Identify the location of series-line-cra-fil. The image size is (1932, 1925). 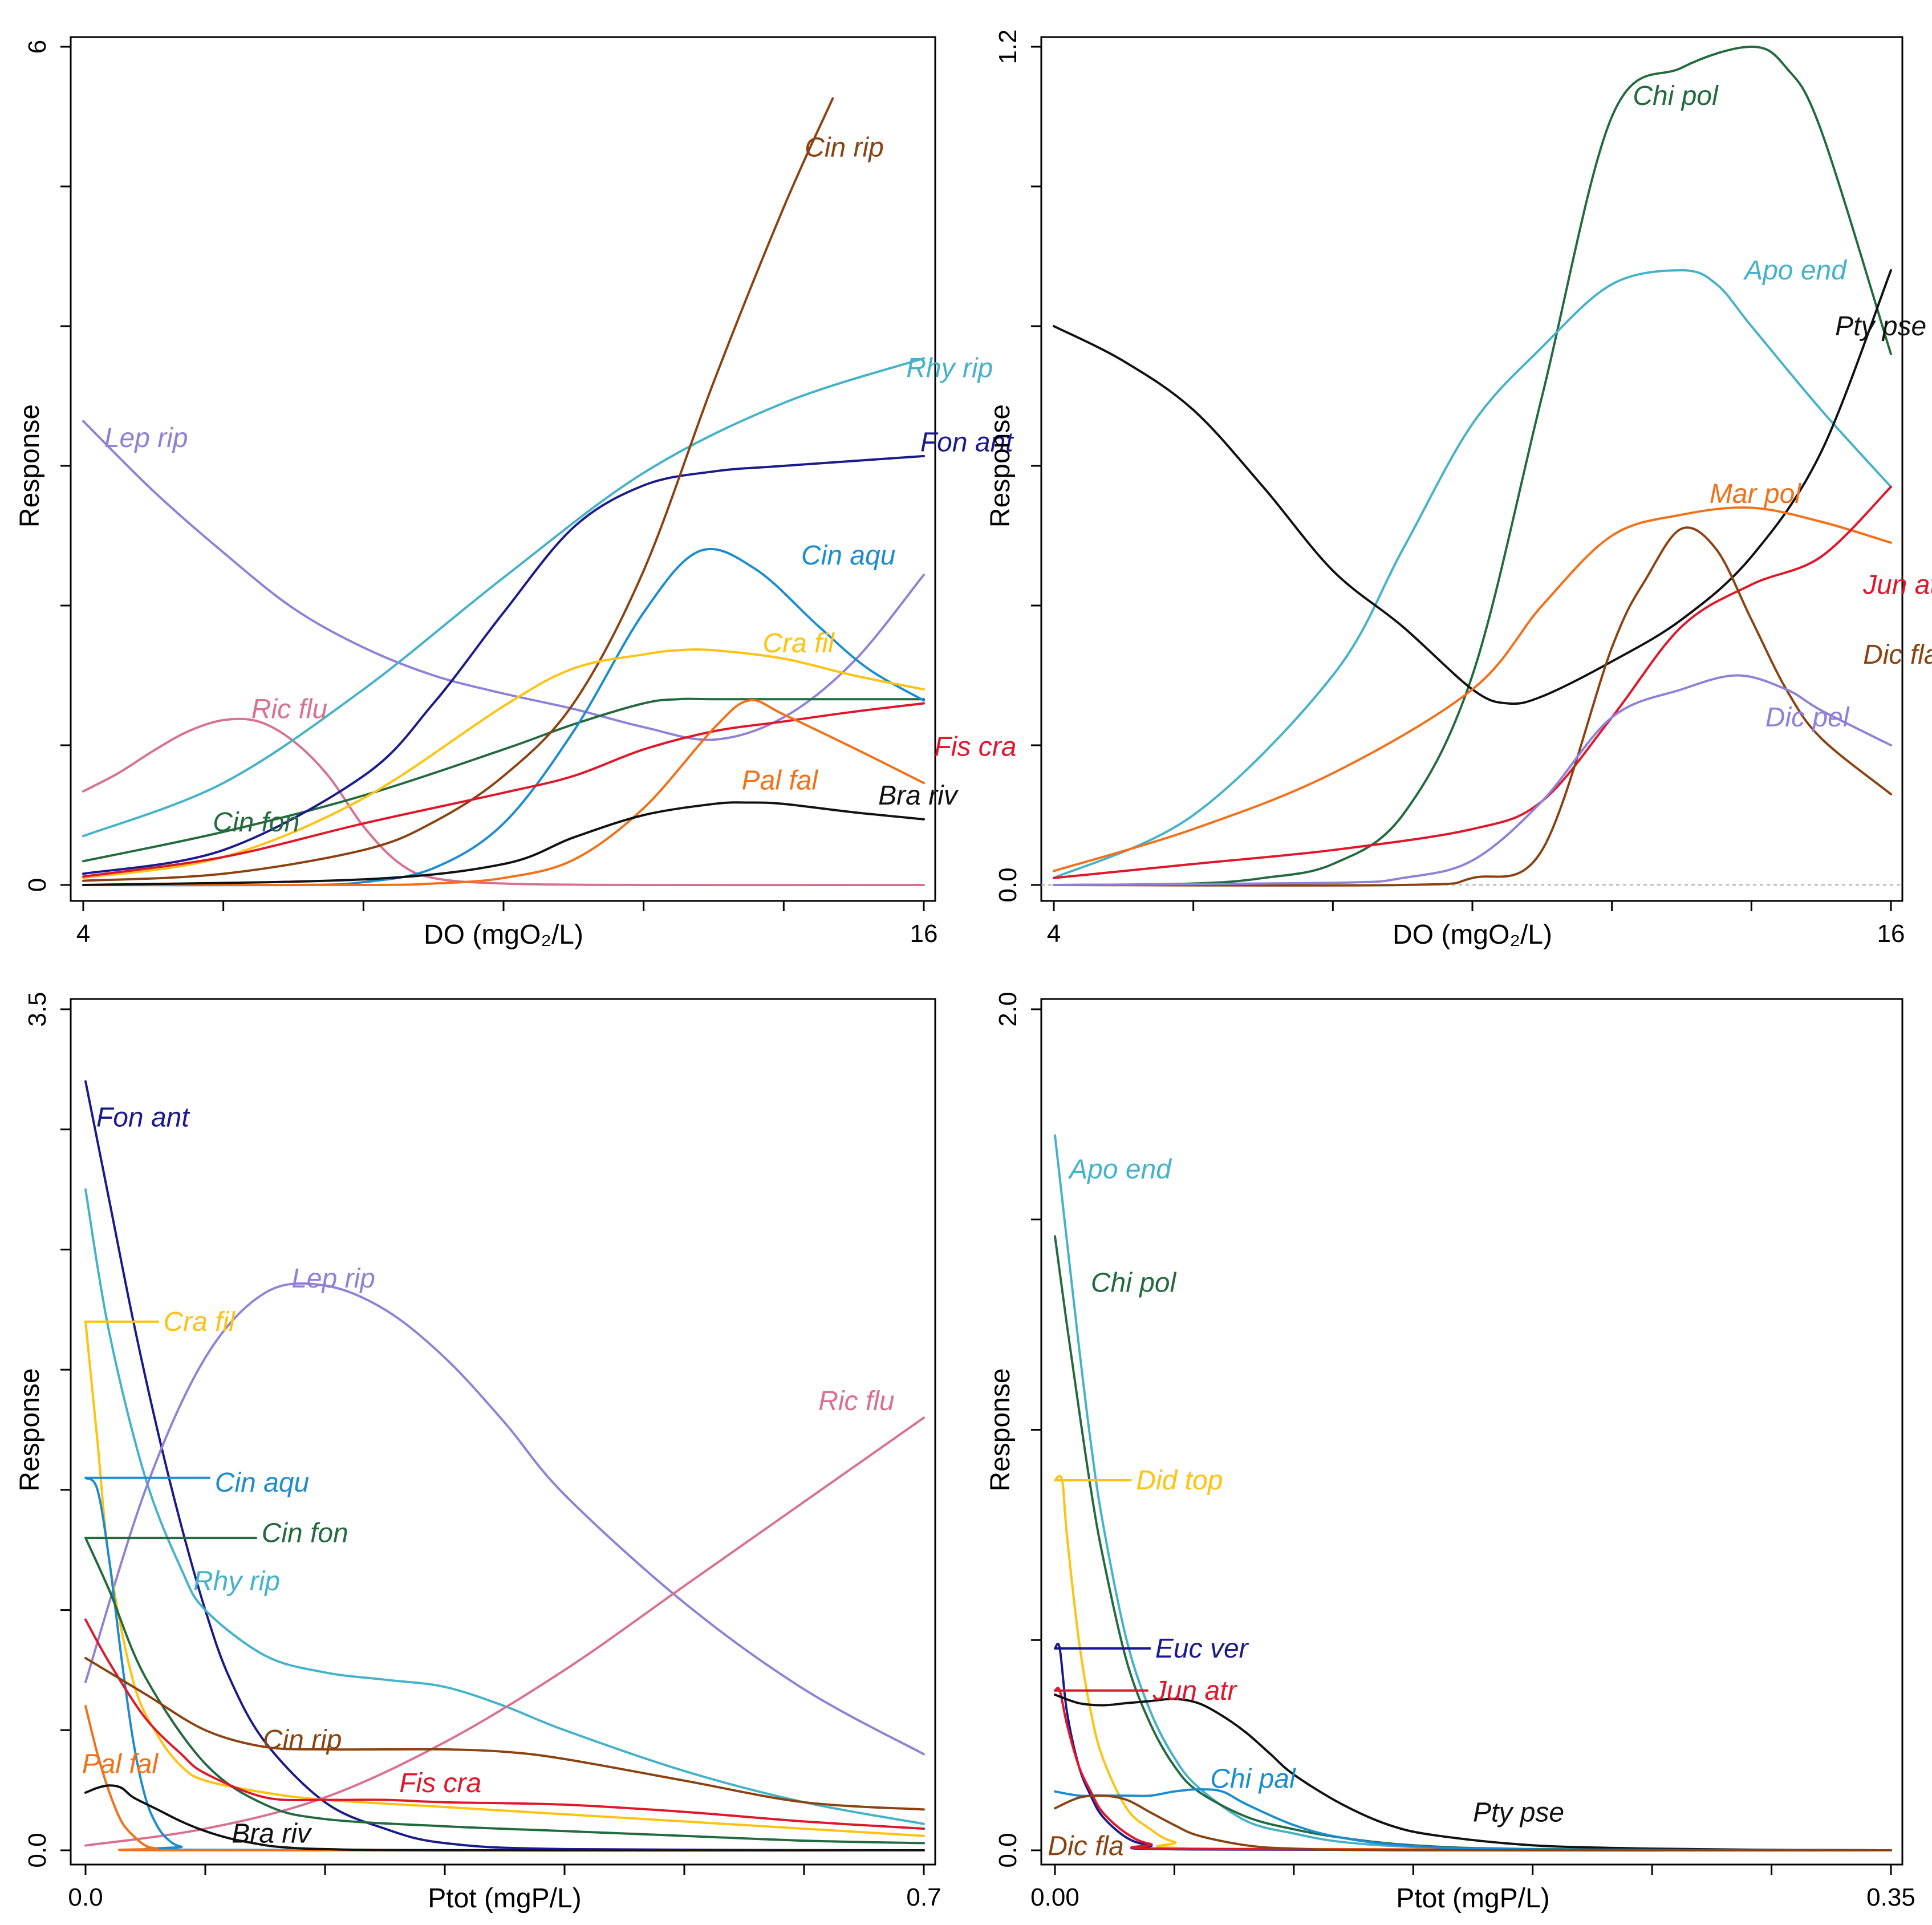
(503, 764).